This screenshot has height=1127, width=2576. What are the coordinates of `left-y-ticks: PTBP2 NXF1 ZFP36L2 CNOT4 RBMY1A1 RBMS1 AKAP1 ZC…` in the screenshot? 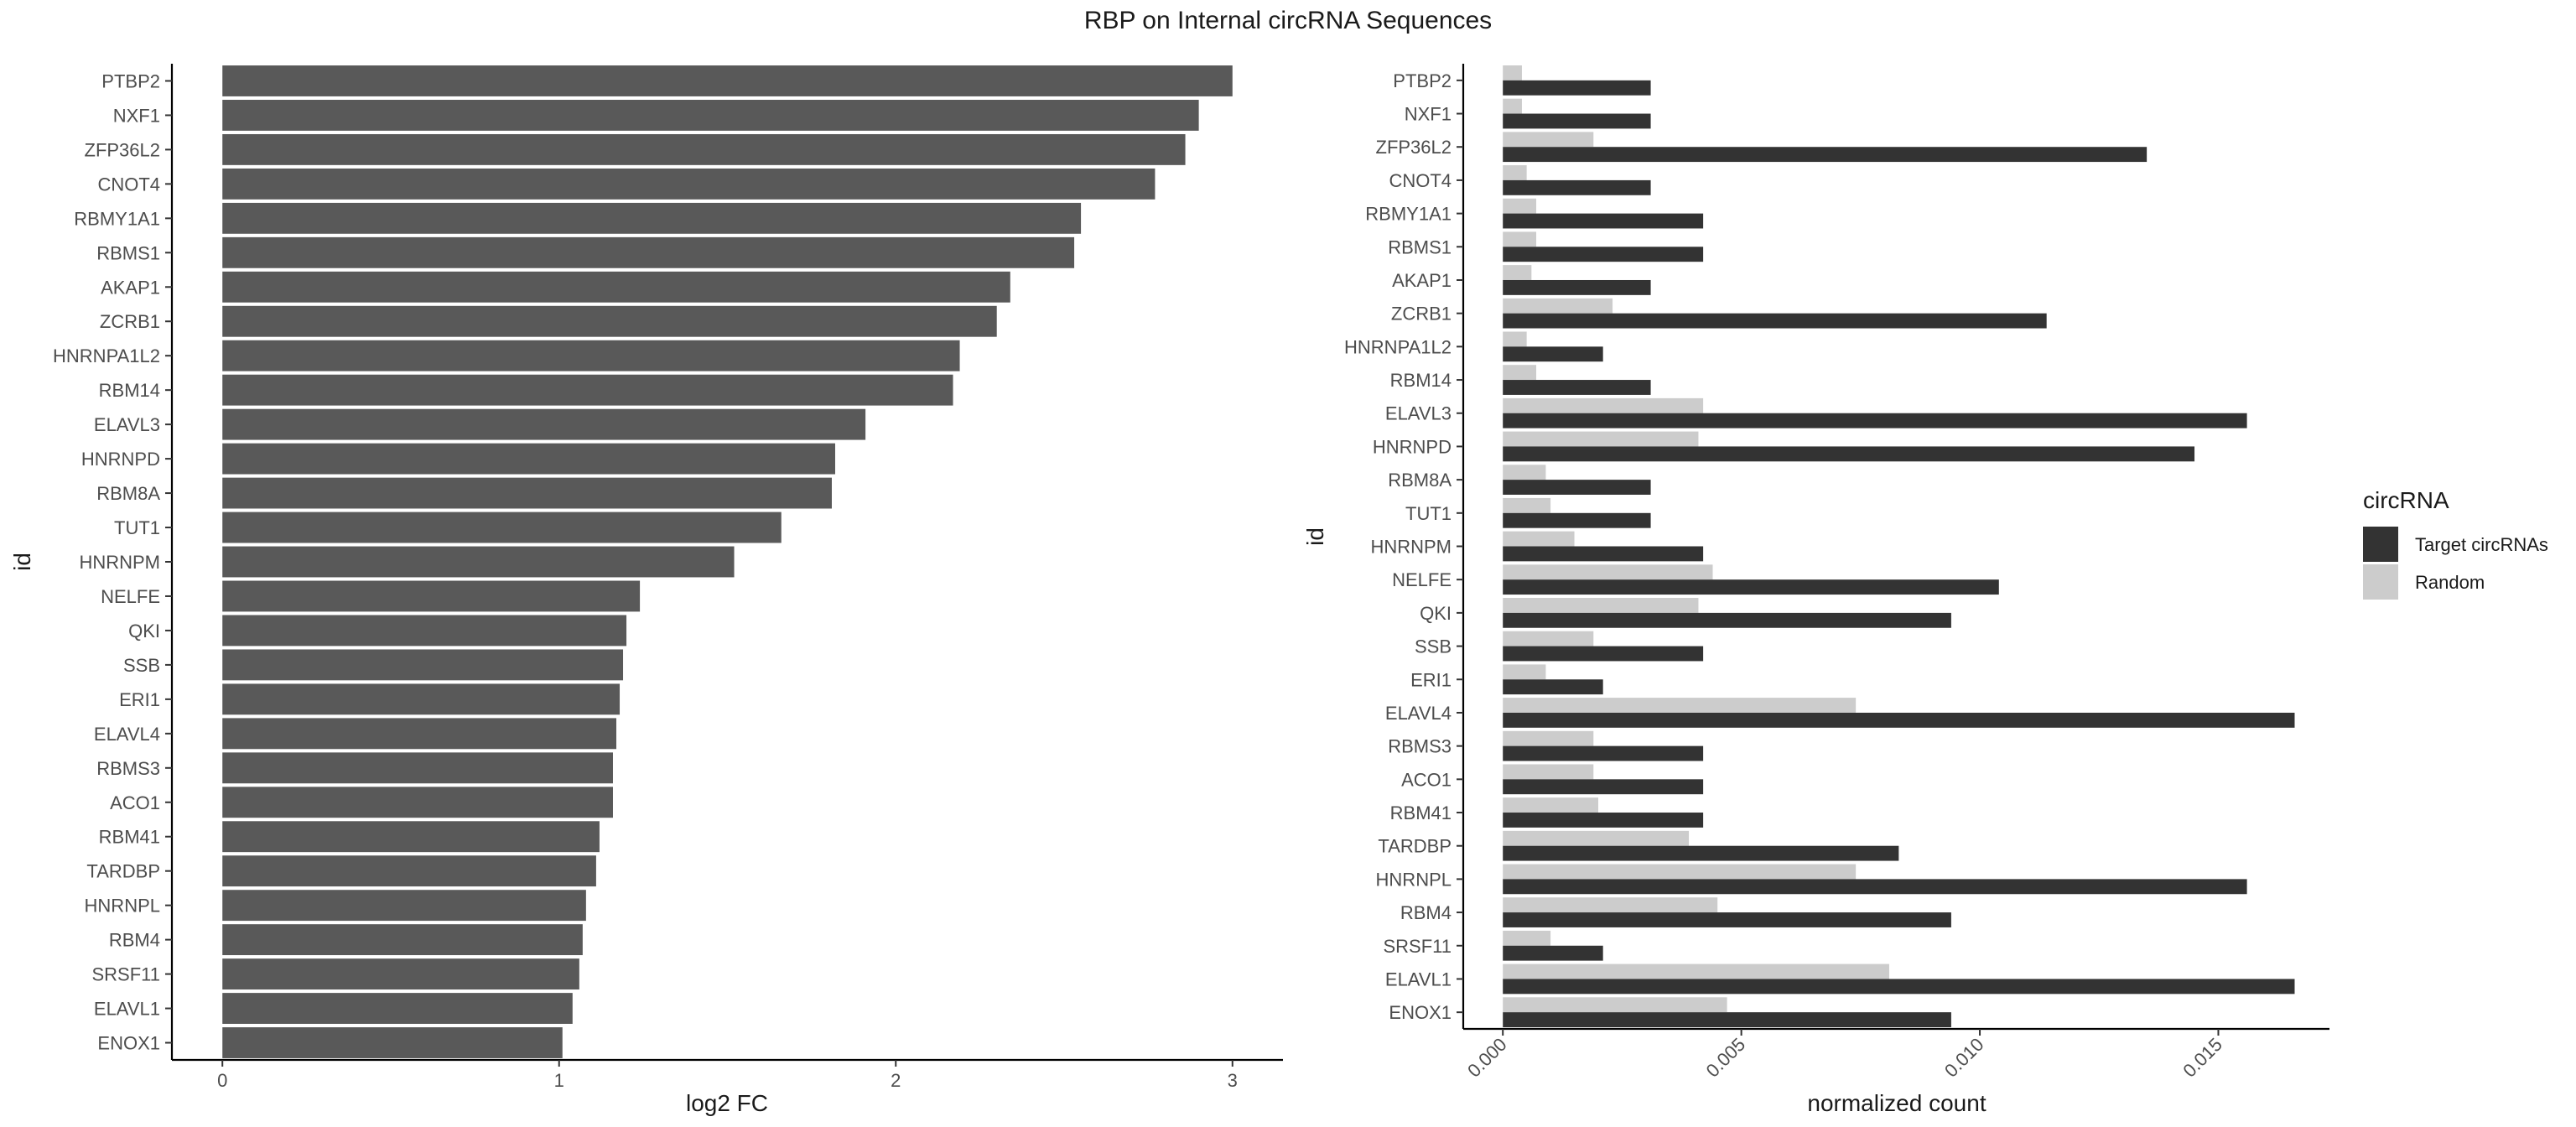 It's located at (113, 562).